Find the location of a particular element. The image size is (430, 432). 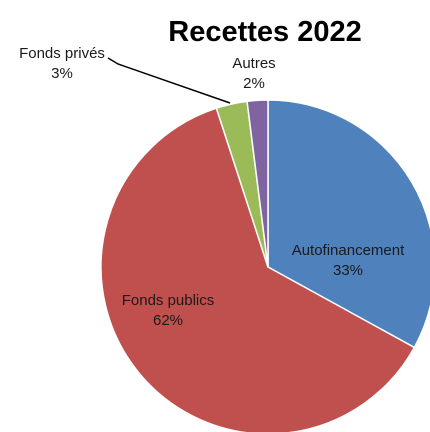

slice-label-fonds-publics: Fonds publics is located at coordinates (168, 300).